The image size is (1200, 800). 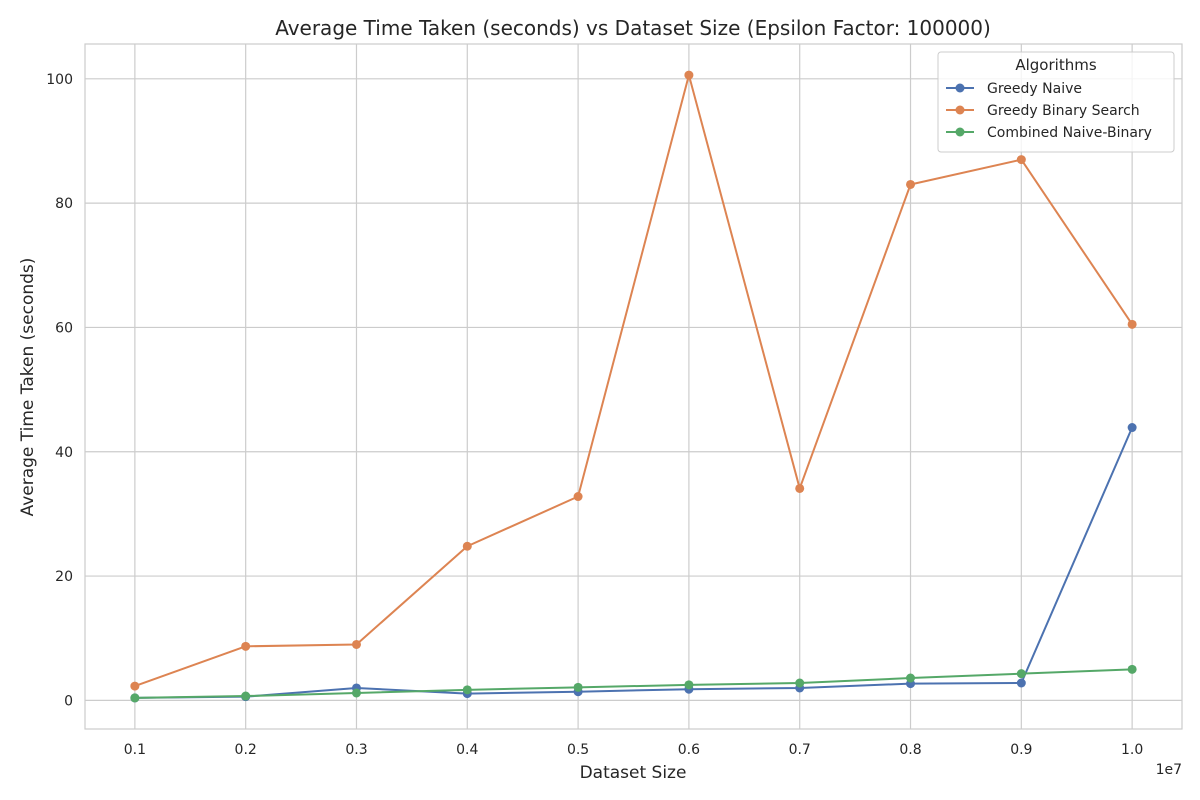 I want to click on x-axis-label: Dataset Size, so click(x=633, y=773).